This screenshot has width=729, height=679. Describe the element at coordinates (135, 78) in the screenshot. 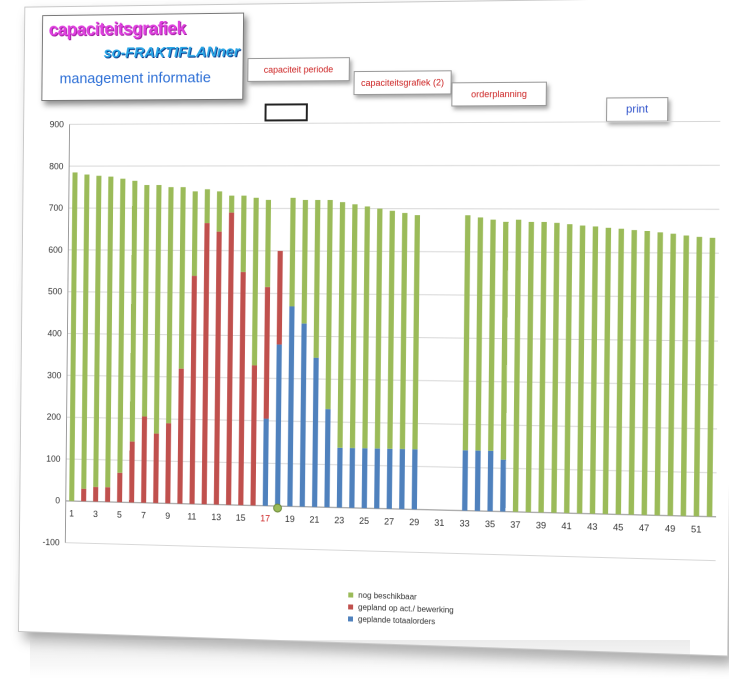

I see `title-line-3: management informatie` at that location.